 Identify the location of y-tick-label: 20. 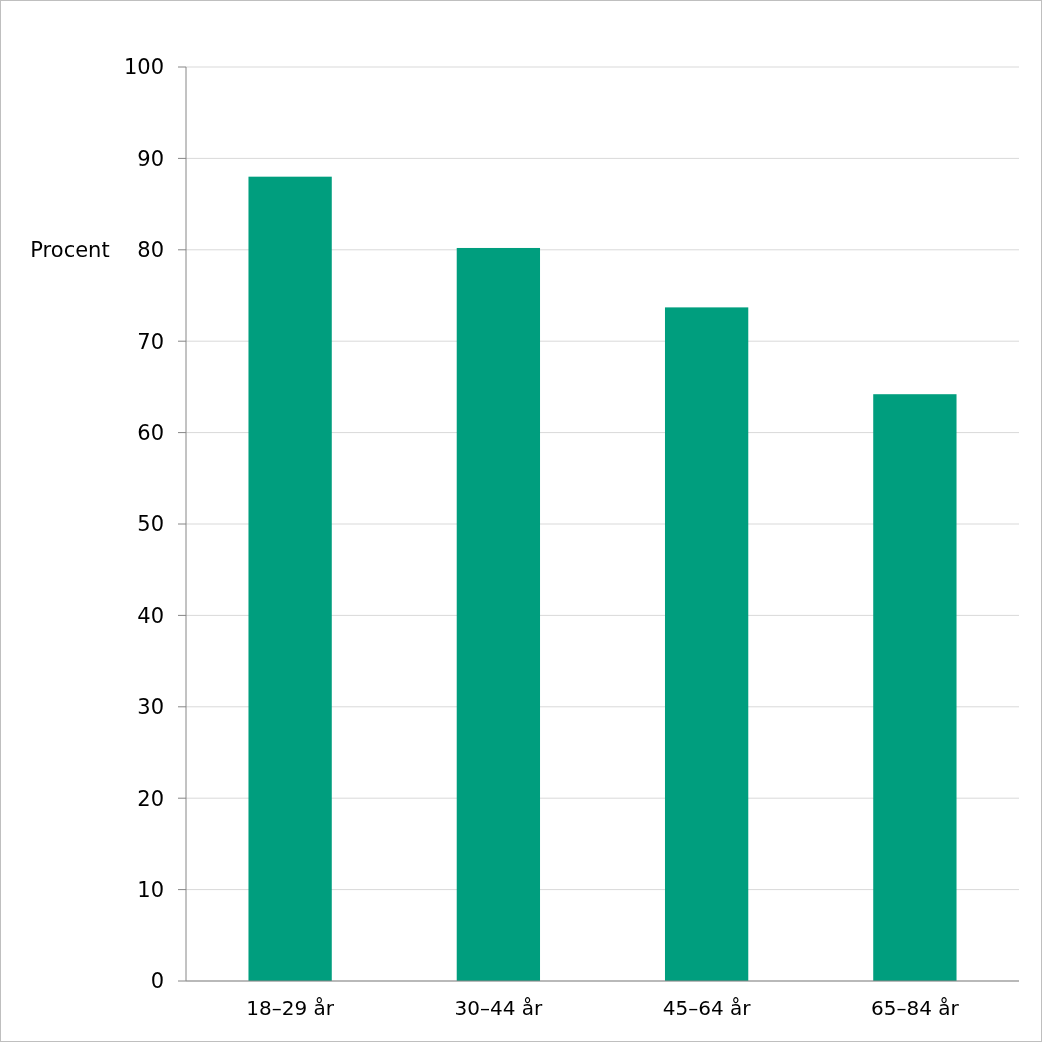
(150, 798).